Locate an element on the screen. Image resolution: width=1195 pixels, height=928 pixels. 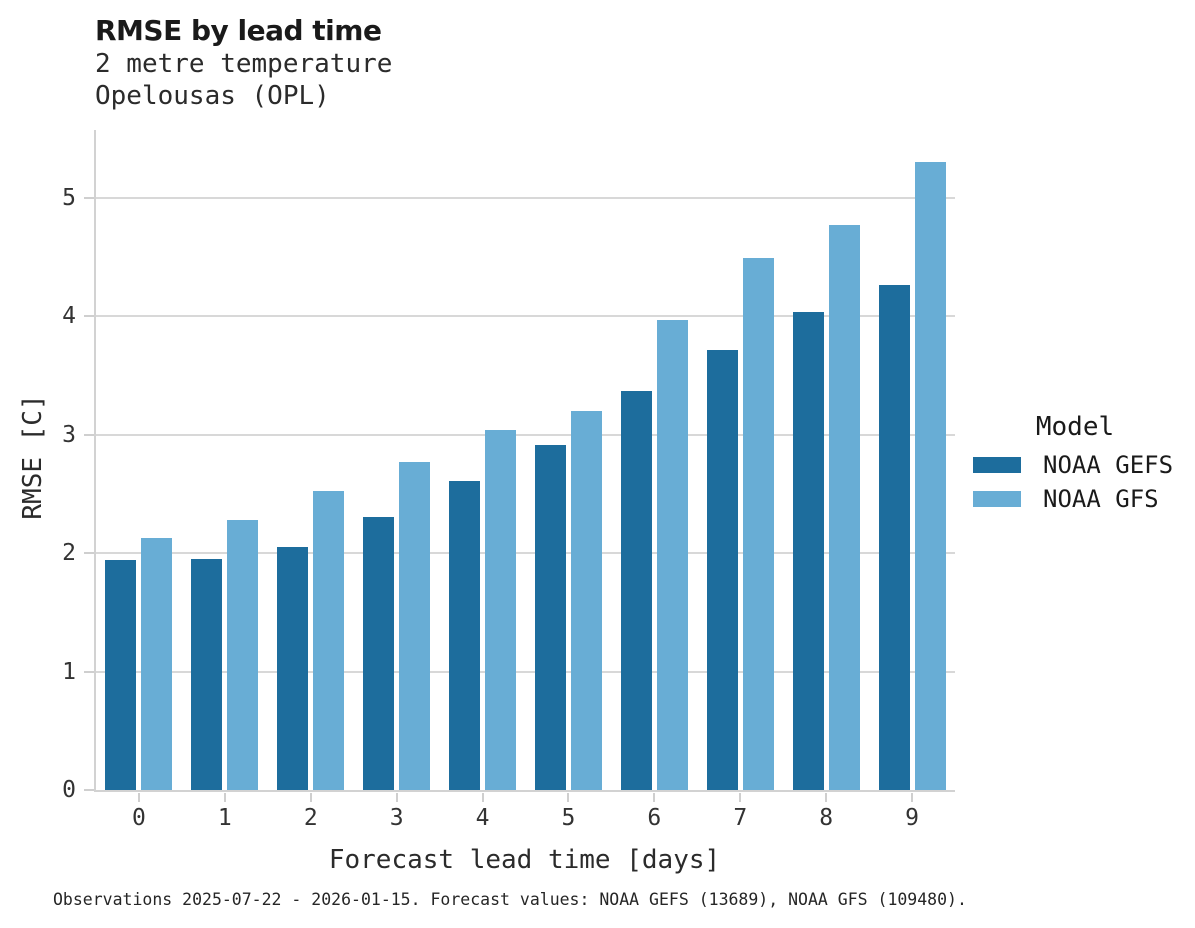
bar-noaa-gefs-day9 is located at coordinates (894, 537).